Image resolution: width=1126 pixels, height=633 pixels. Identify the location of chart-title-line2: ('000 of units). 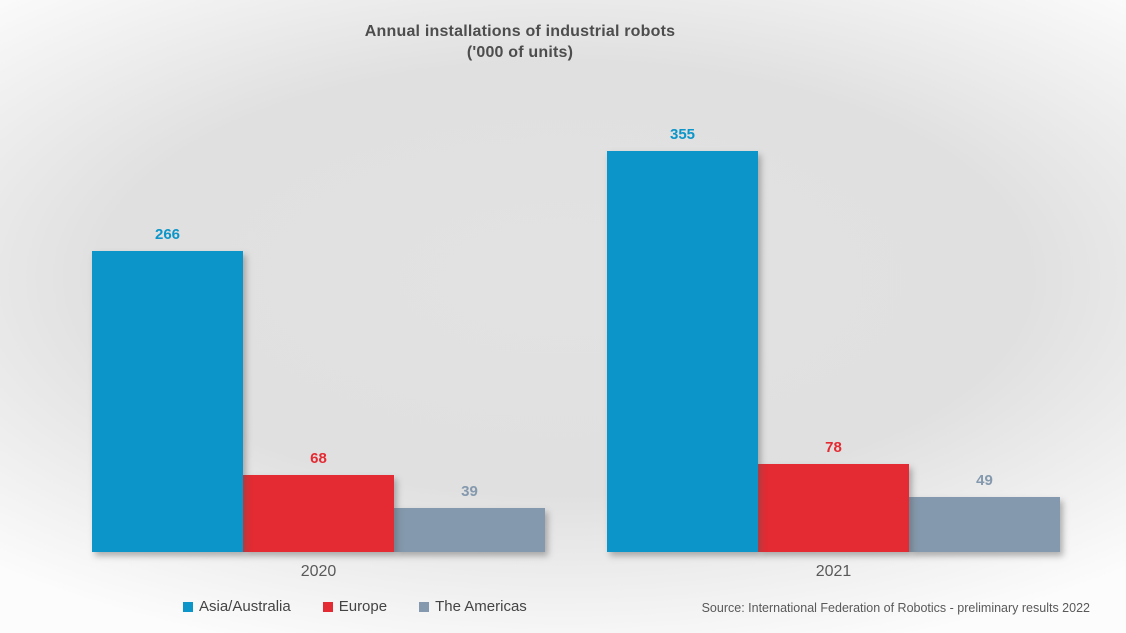
(520, 52).